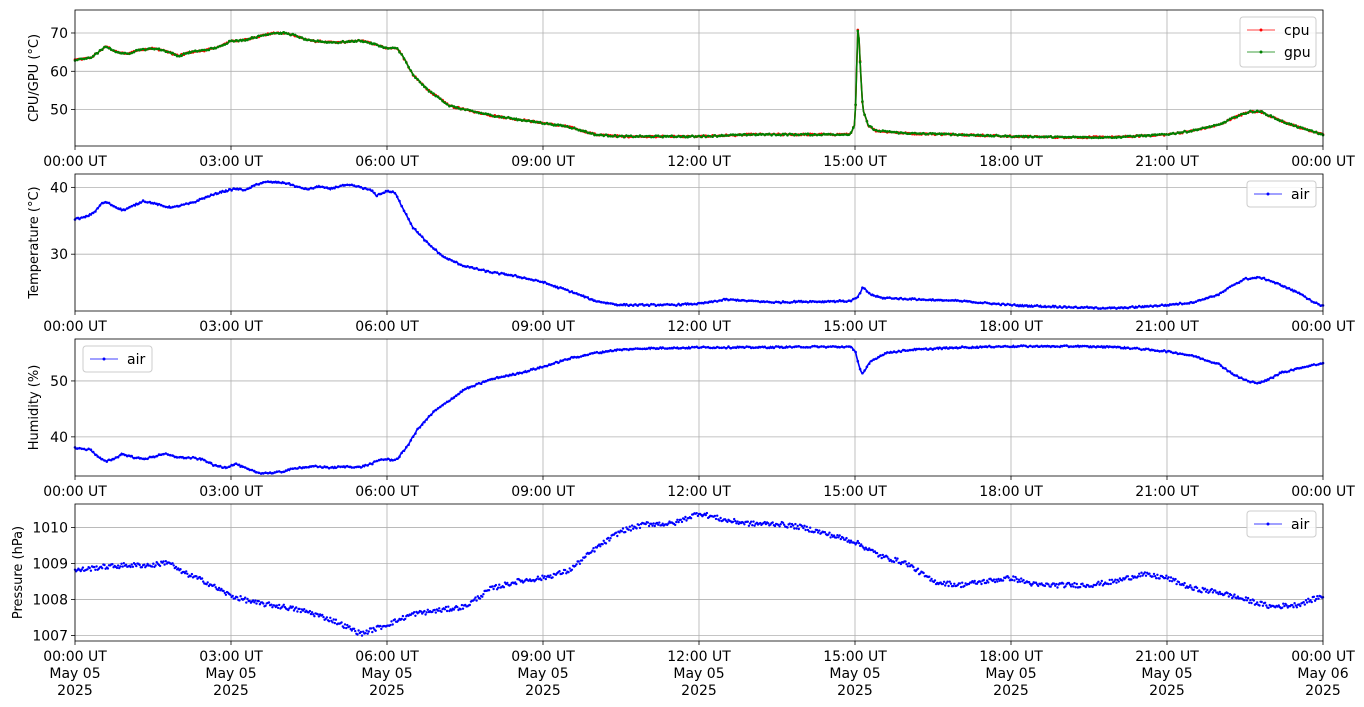 The width and height of the screenshot is (1364, 707). Describe the element at coordinates (699, 657) in the screenshot. I see `x-tick-label: 12:00 UT` at that location.